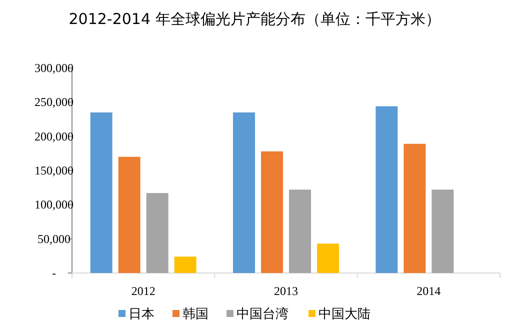 The height and width of the screenshot is (328, 509). I want to click on legend-label: 中国台湾, so click(262, 314).